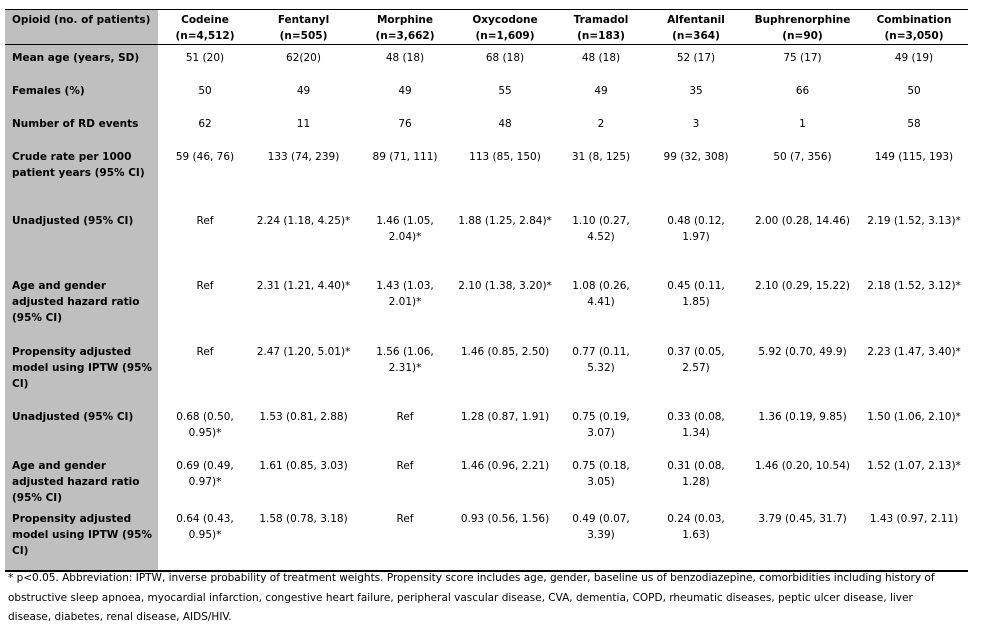 The image size is (990, 631). What do you see at coordinates (303, 465) in the screenshot?
I see `cell-text: 1.61 (0.85, 3.03)` at bounding box center [303, 465].